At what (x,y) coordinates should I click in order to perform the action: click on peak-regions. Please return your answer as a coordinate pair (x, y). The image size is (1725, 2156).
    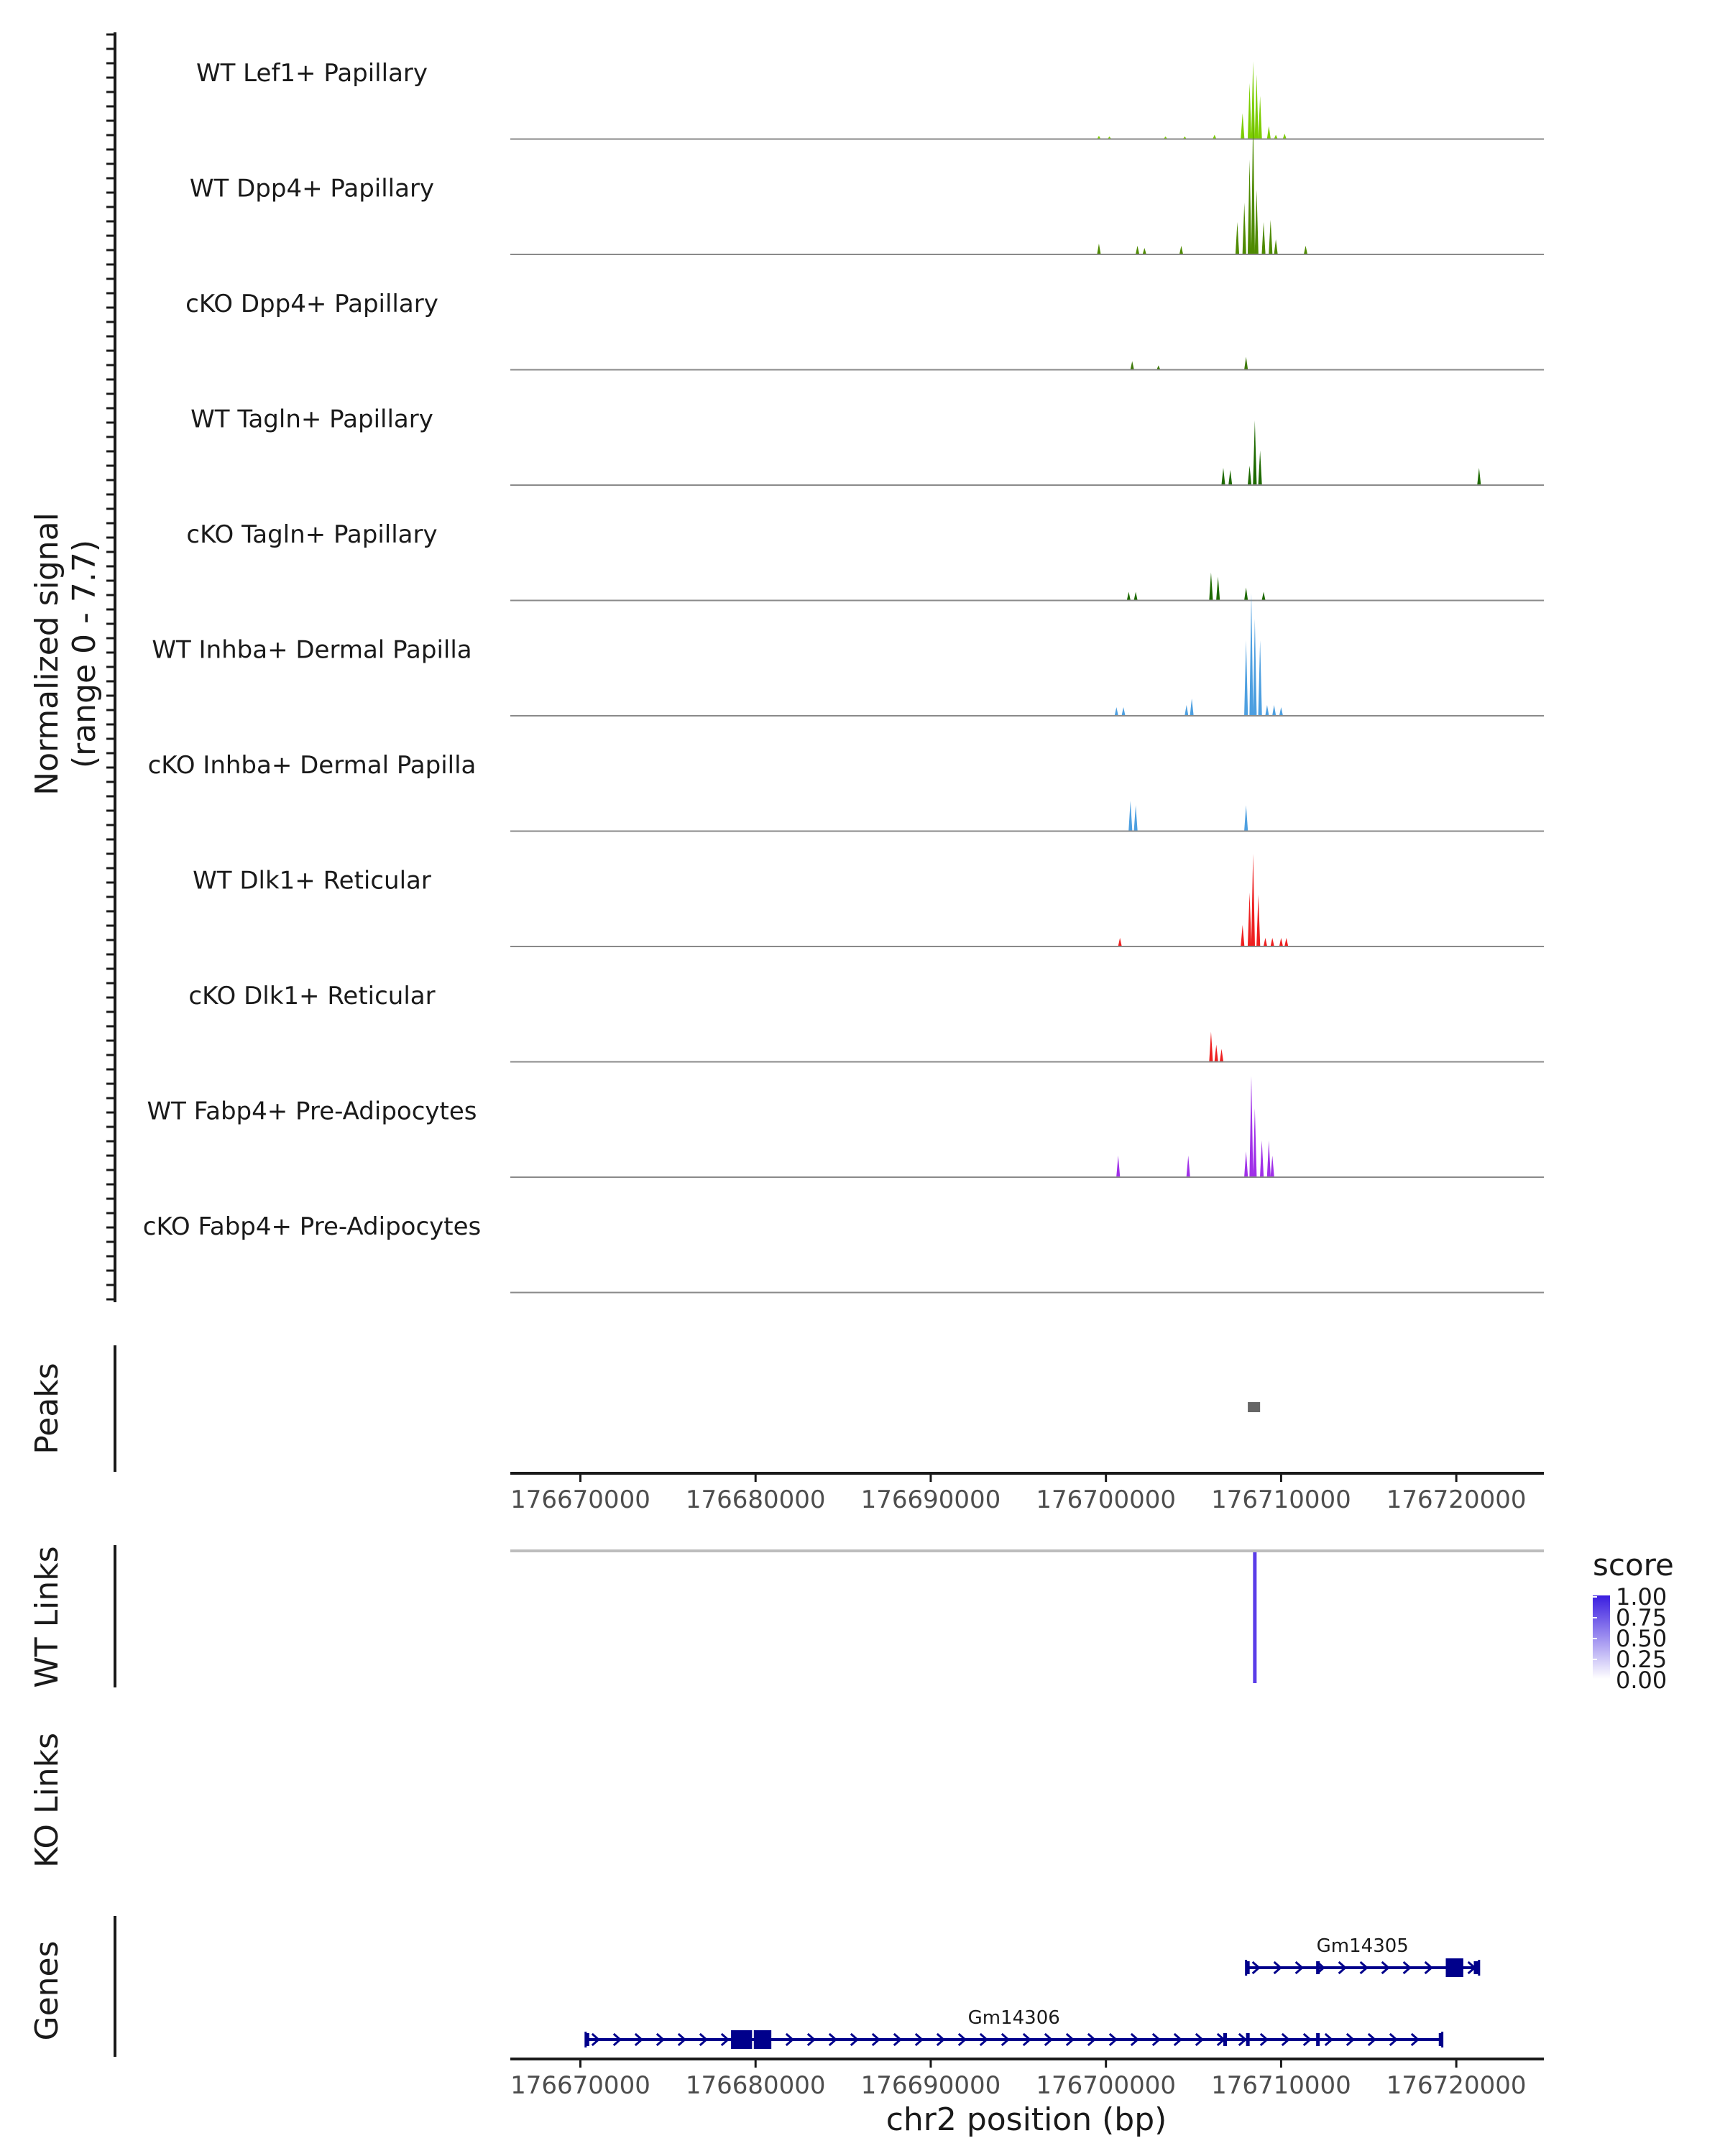
    Looking at the image, I should click on (1254, 1407).